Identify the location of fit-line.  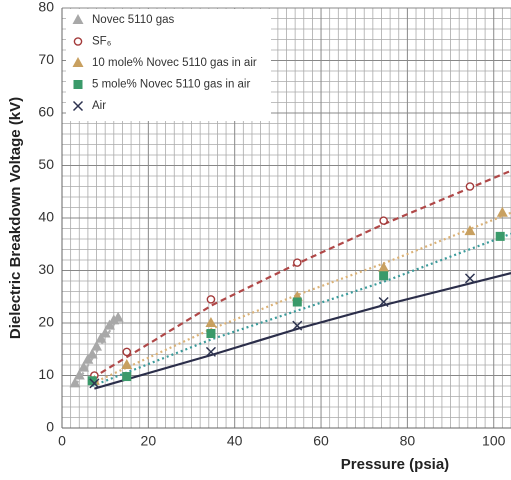
(97, 352).